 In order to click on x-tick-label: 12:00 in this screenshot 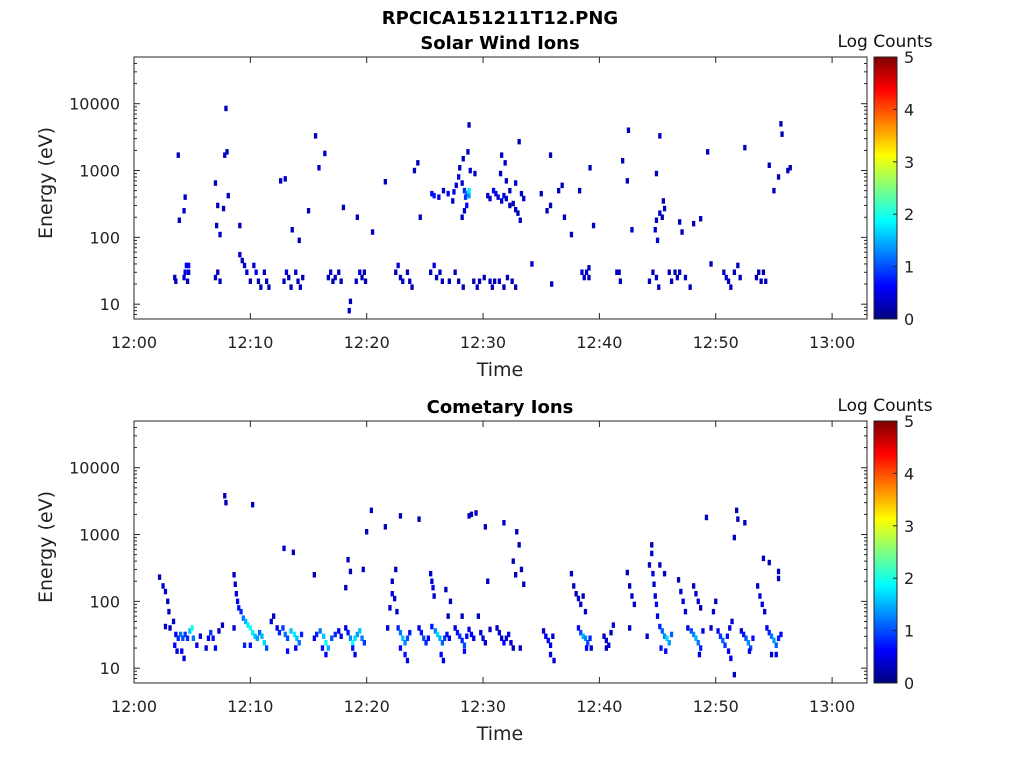, I will do `click(134, 706)`.